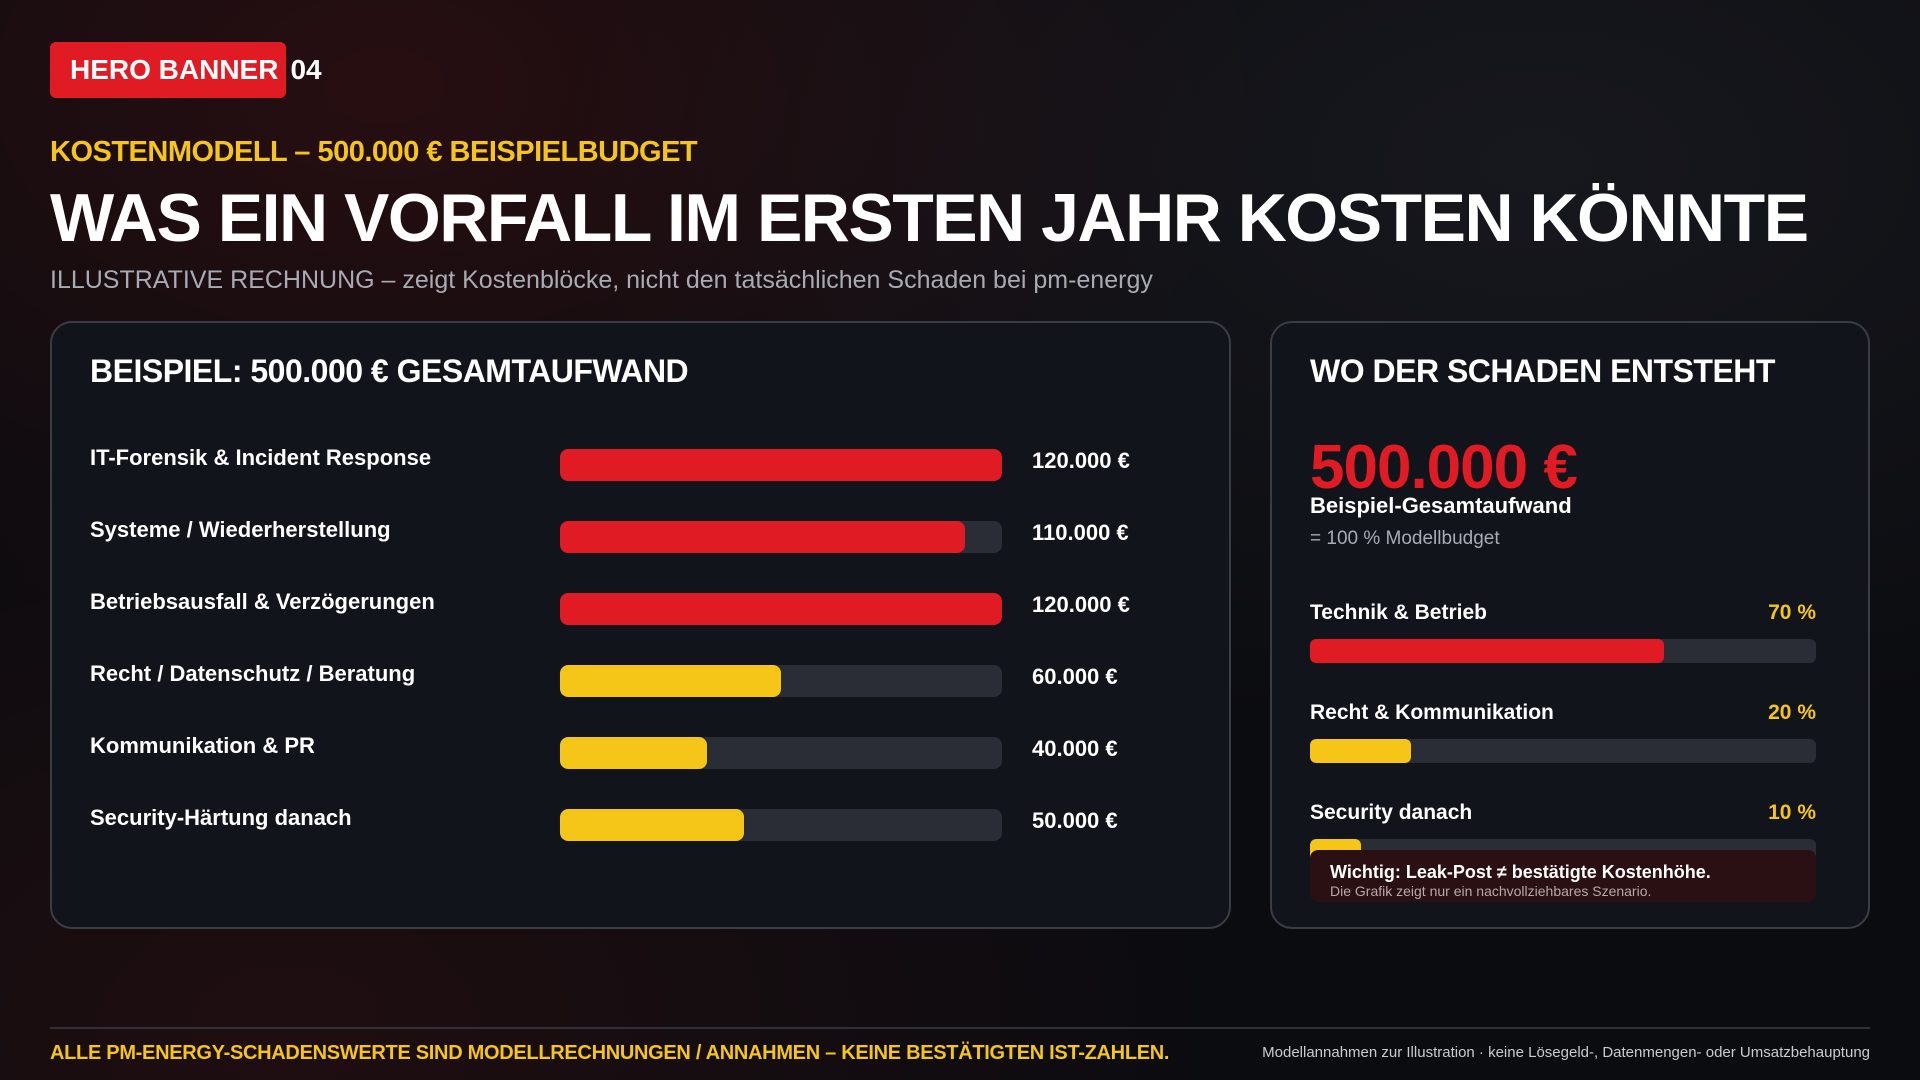 Image resolution: width=1920 pixels, height=1080 pixels. I want to click on cost-row-label: Kommunikation & PR, so click(202, 745).